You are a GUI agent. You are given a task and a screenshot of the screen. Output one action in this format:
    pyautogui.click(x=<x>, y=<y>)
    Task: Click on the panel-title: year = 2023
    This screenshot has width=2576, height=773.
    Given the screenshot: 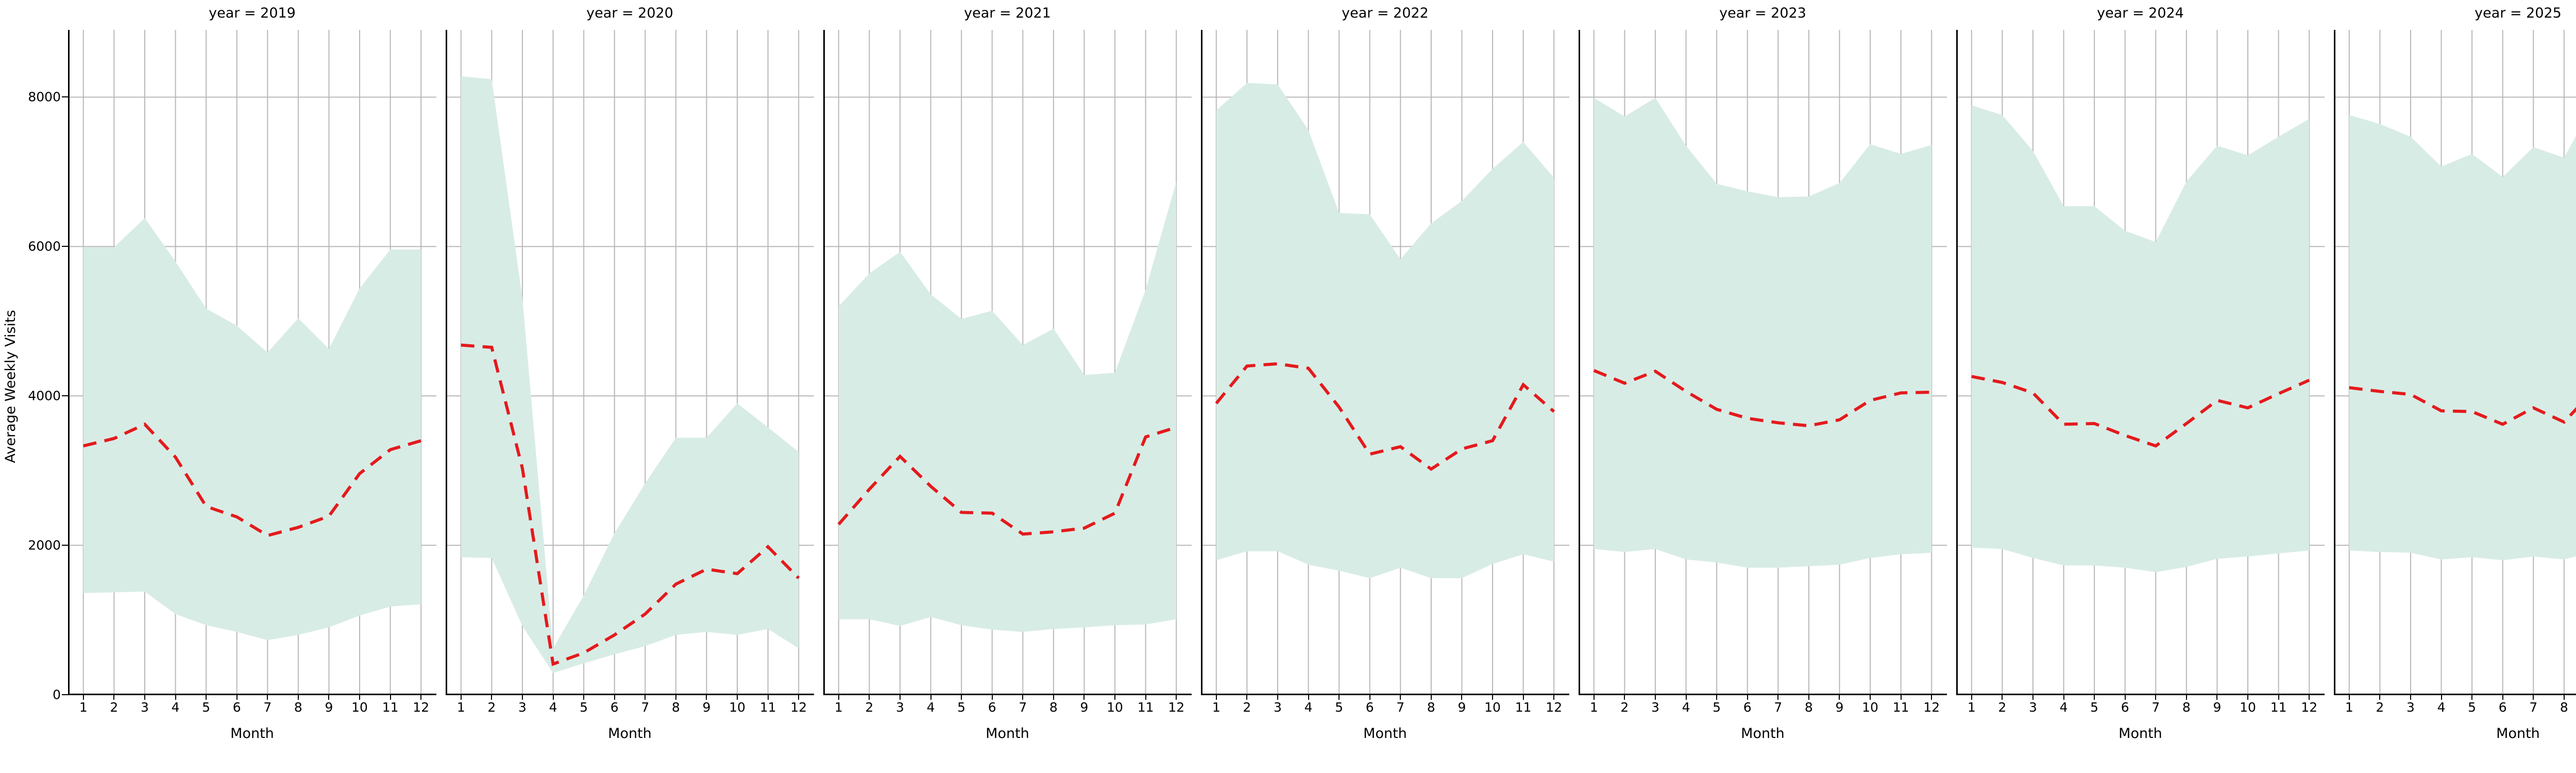 What is the action you would take?
    pyautogui.click(x=1762, y=13)
    